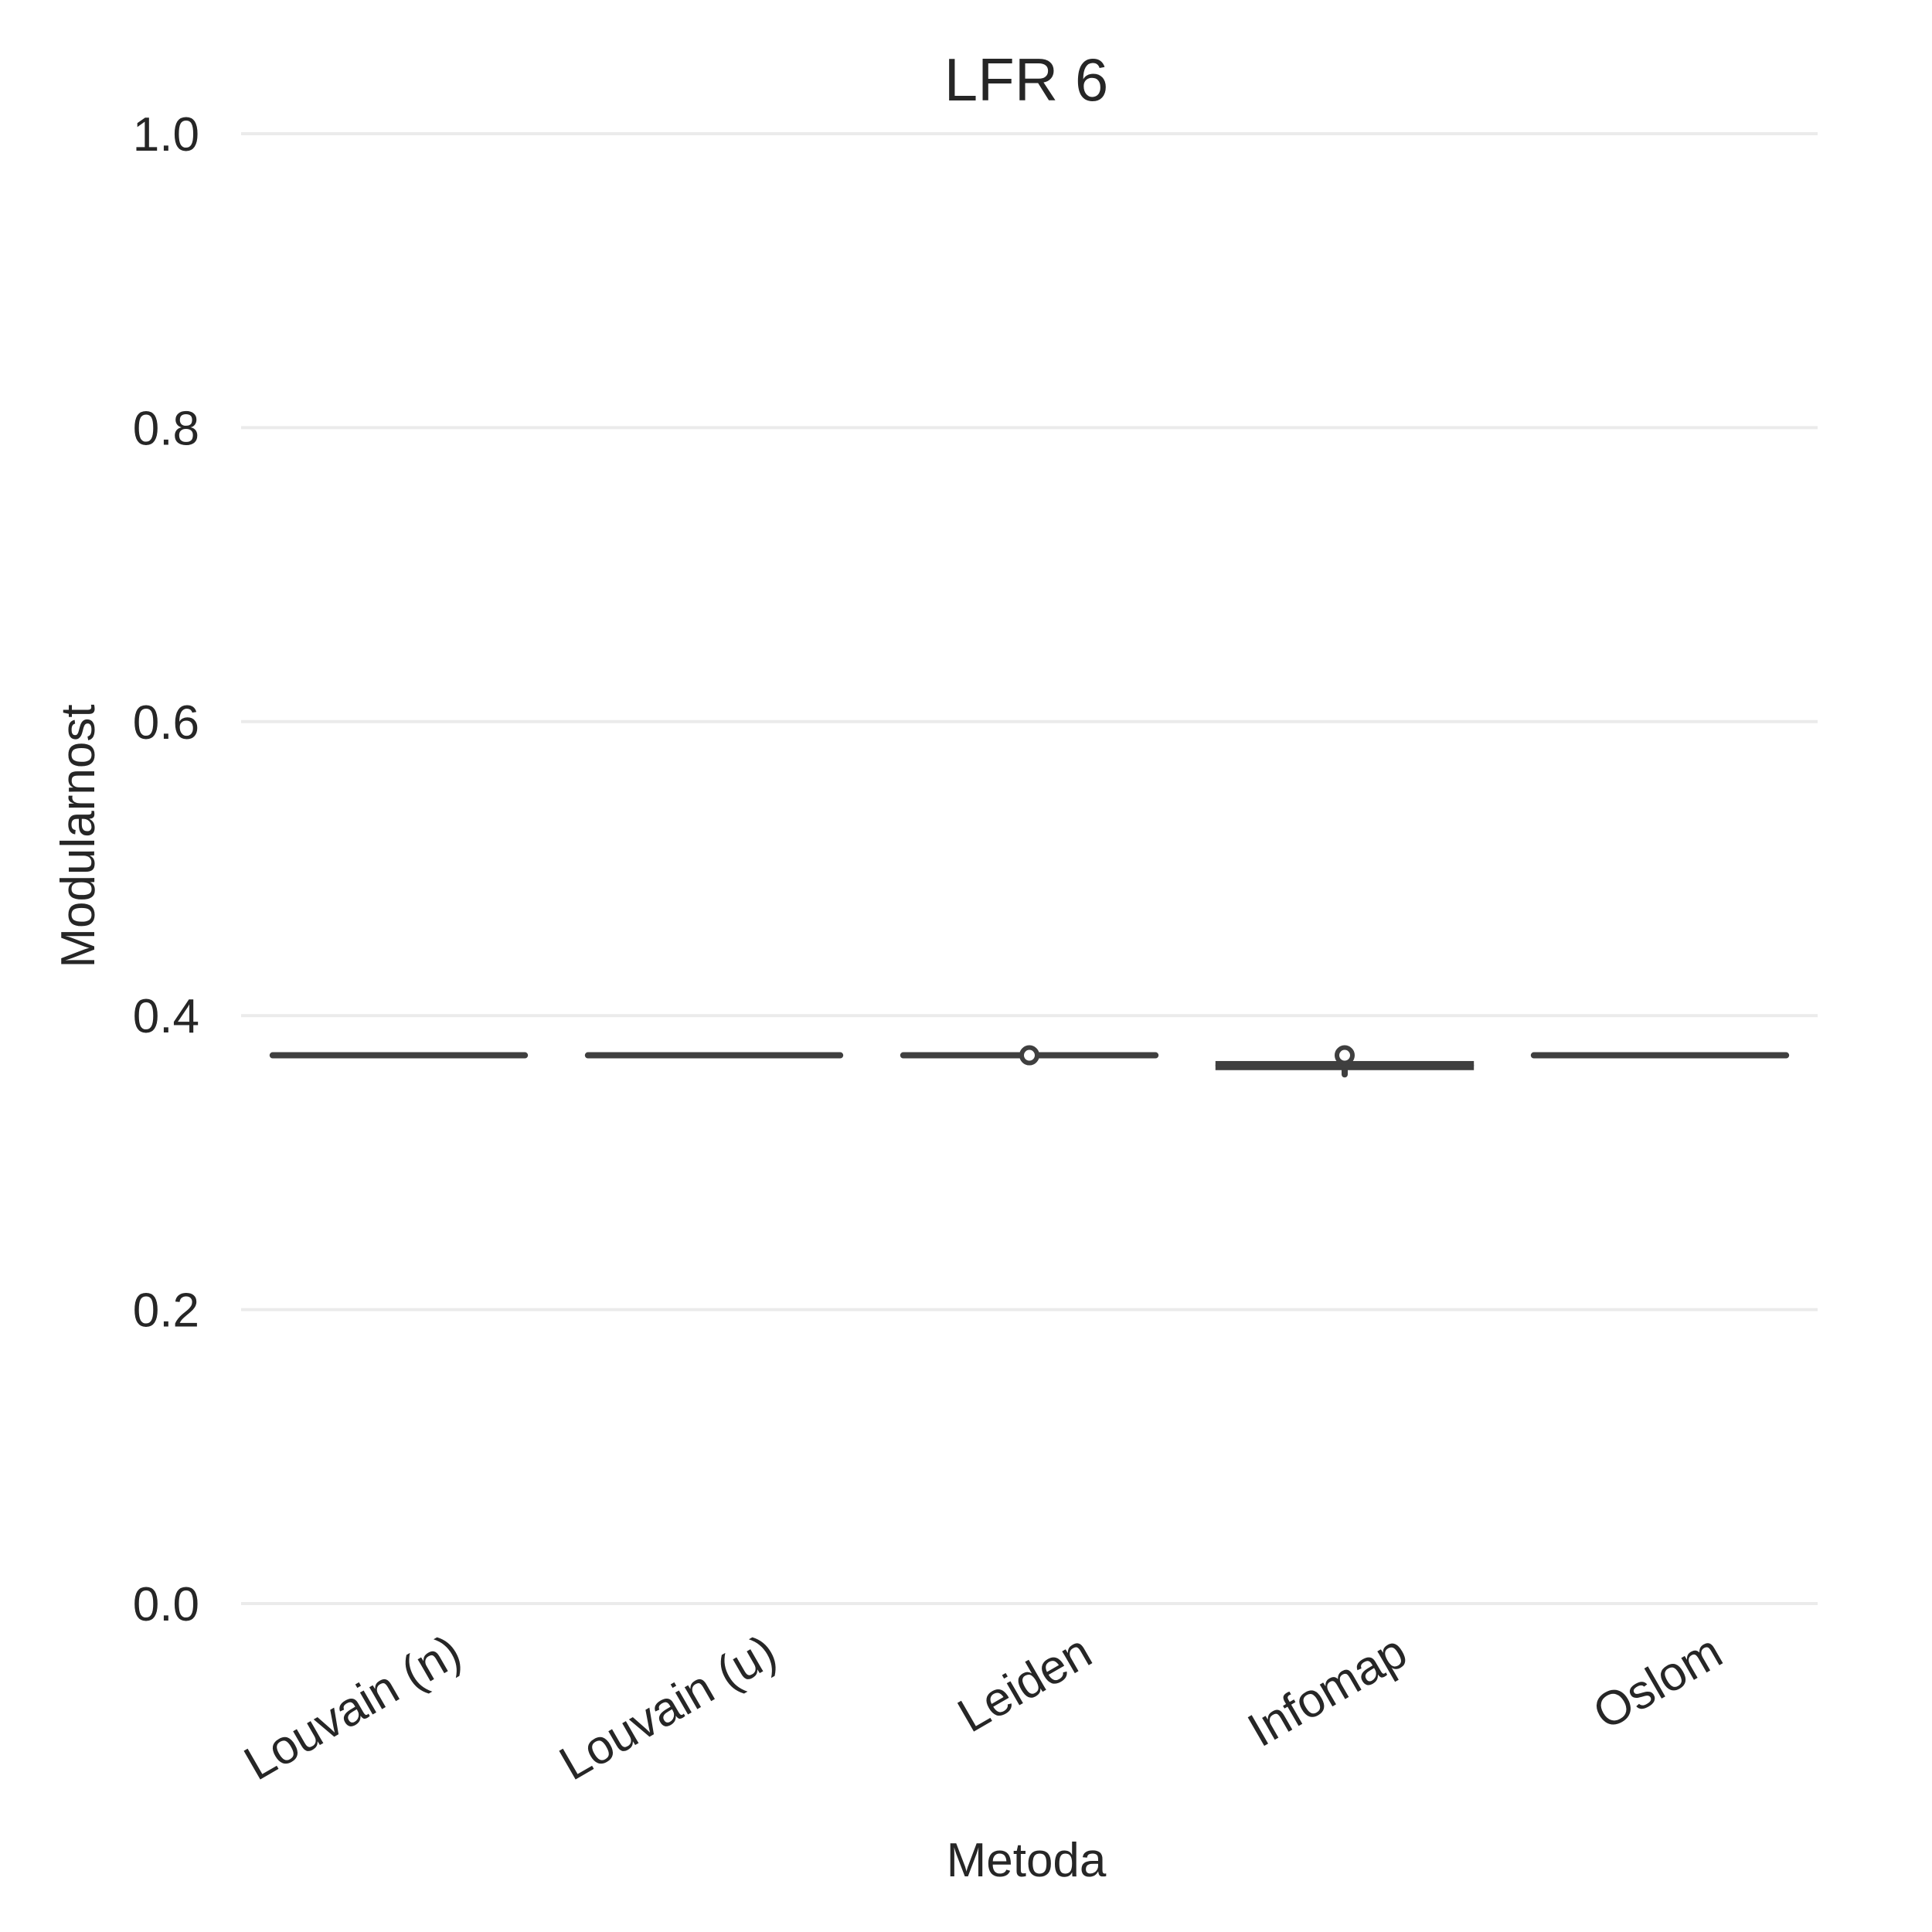  What do you see at coordinates (668, 1708) in the screenshot?
I see `x-tick-label: Louvain (u)` at bounding box center [668, 1708].